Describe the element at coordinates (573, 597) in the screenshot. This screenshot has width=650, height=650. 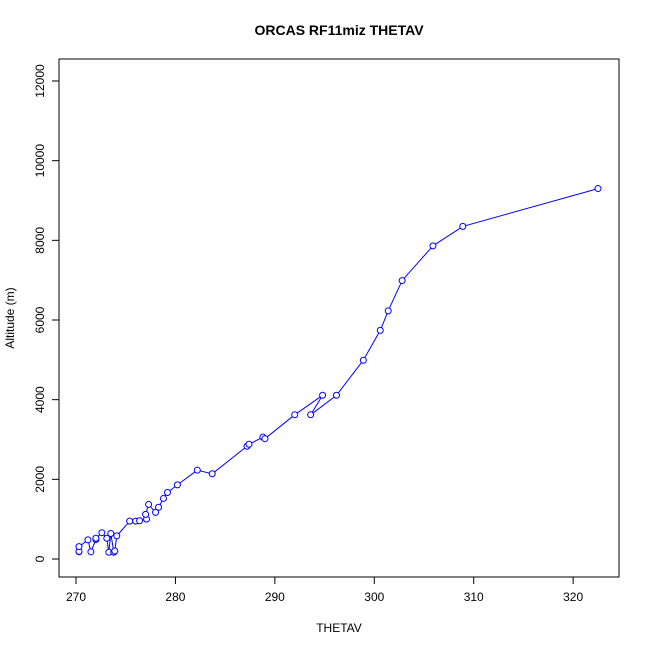
I see `x-tick-label: 320` at that location.